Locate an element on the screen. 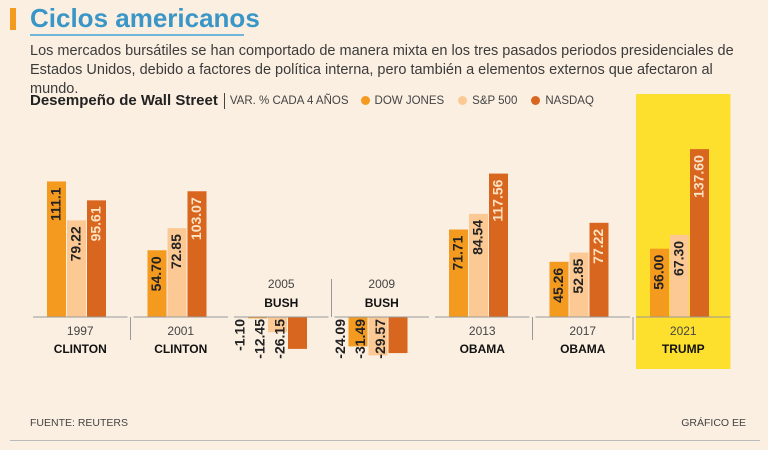 This screenshot has height=450, width=768. legend-item-dow-jones: DOW JONES is located at coordinates (402, 100).